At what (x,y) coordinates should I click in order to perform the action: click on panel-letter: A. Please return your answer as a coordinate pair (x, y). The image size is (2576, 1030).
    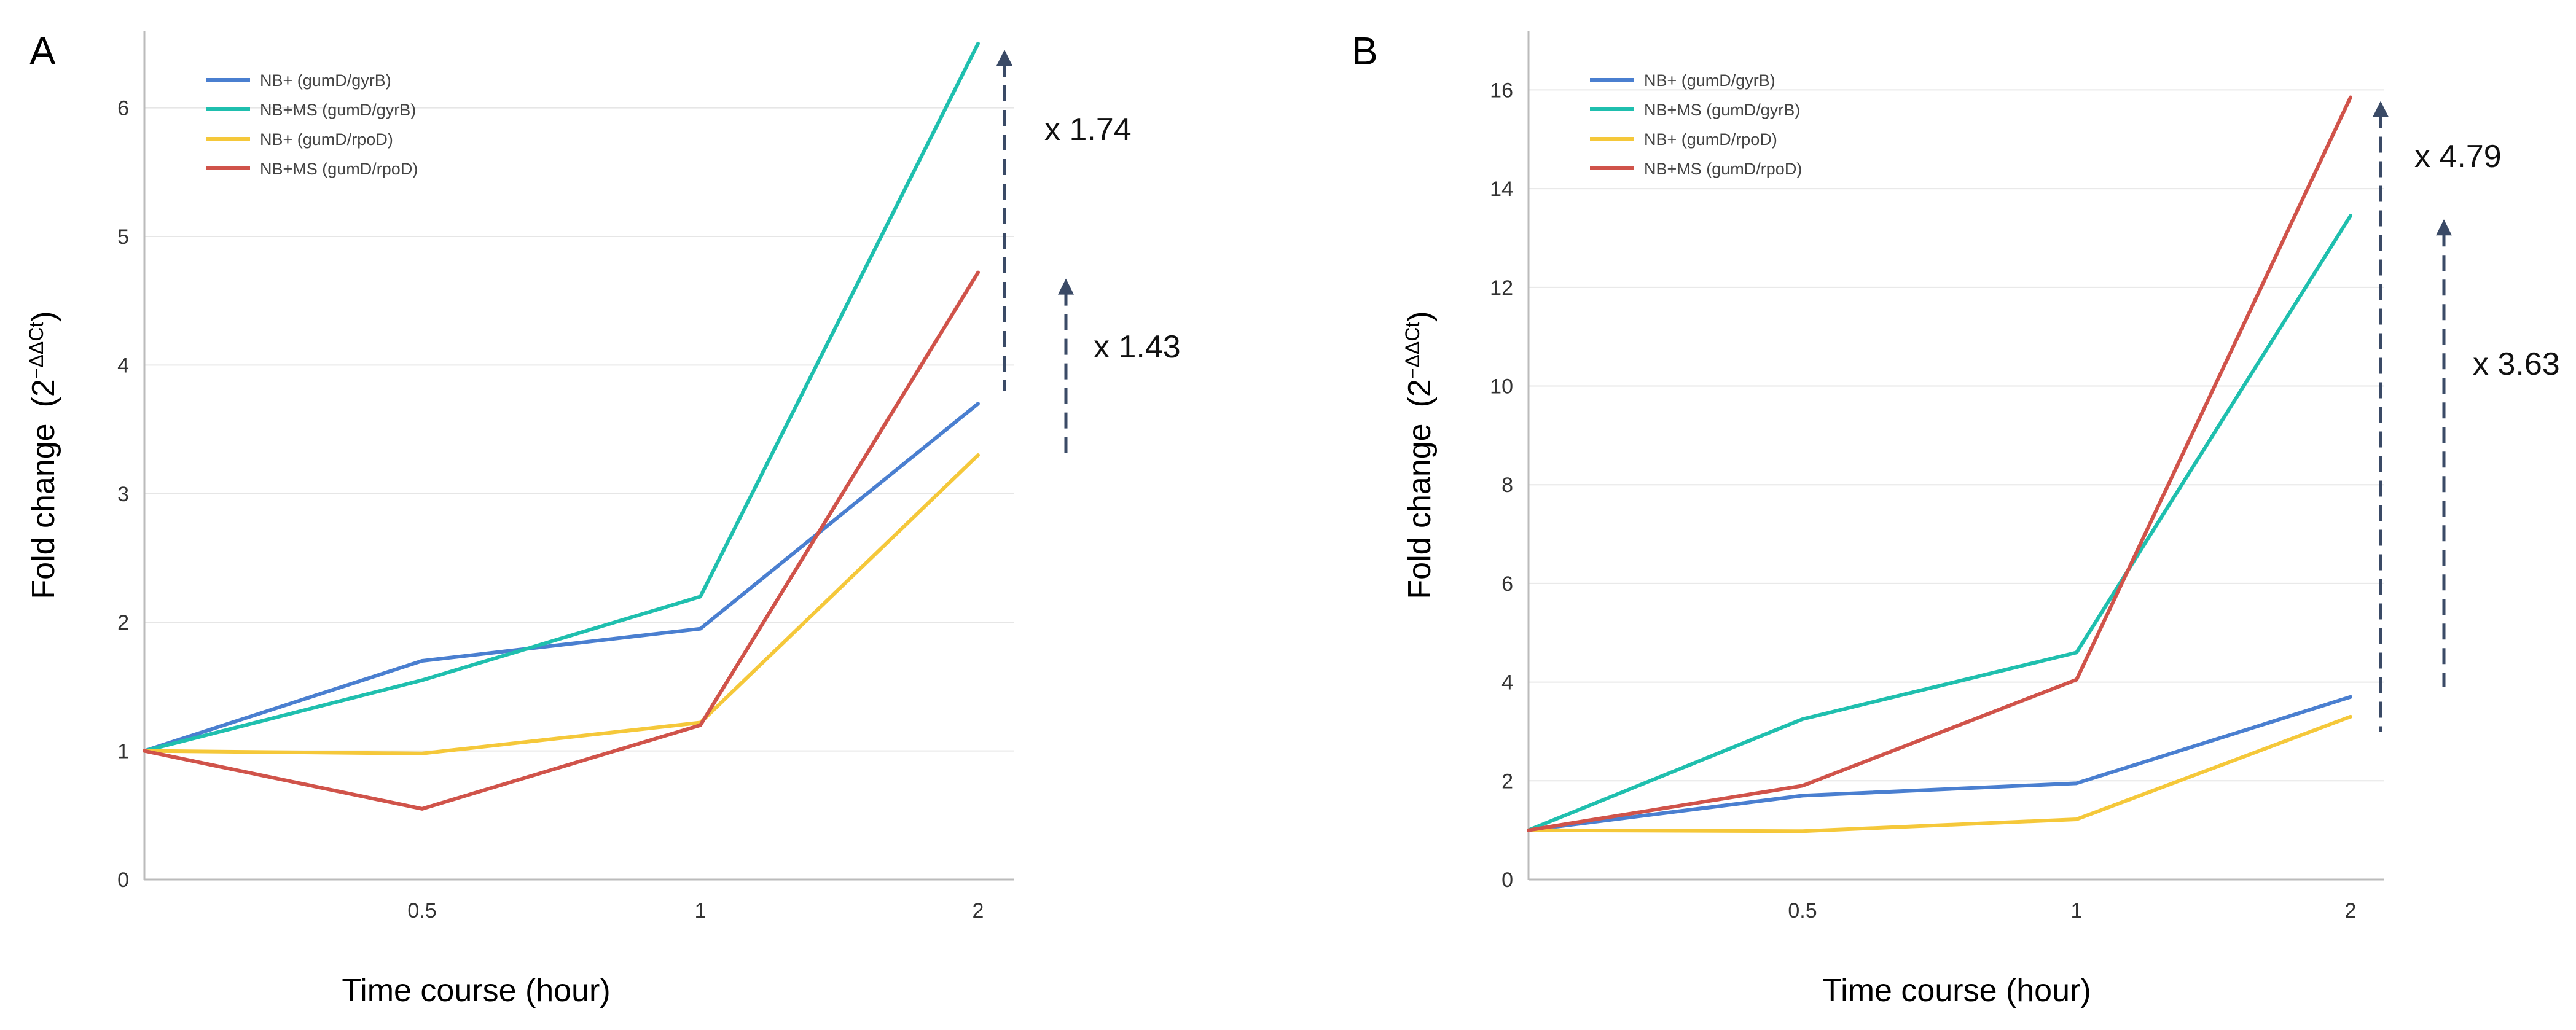
    Looking at the image, I should click on (42, 51).